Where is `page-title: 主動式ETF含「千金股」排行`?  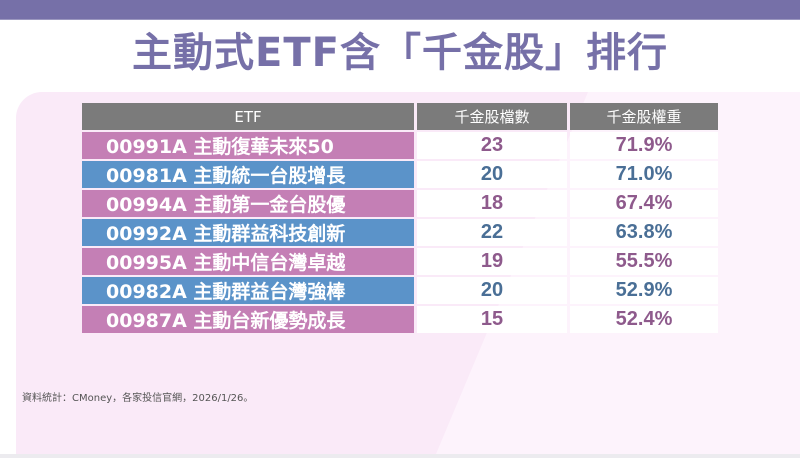 page-title: 主動式ETF含「千金股」排行 is located at coordinates (400, 53).